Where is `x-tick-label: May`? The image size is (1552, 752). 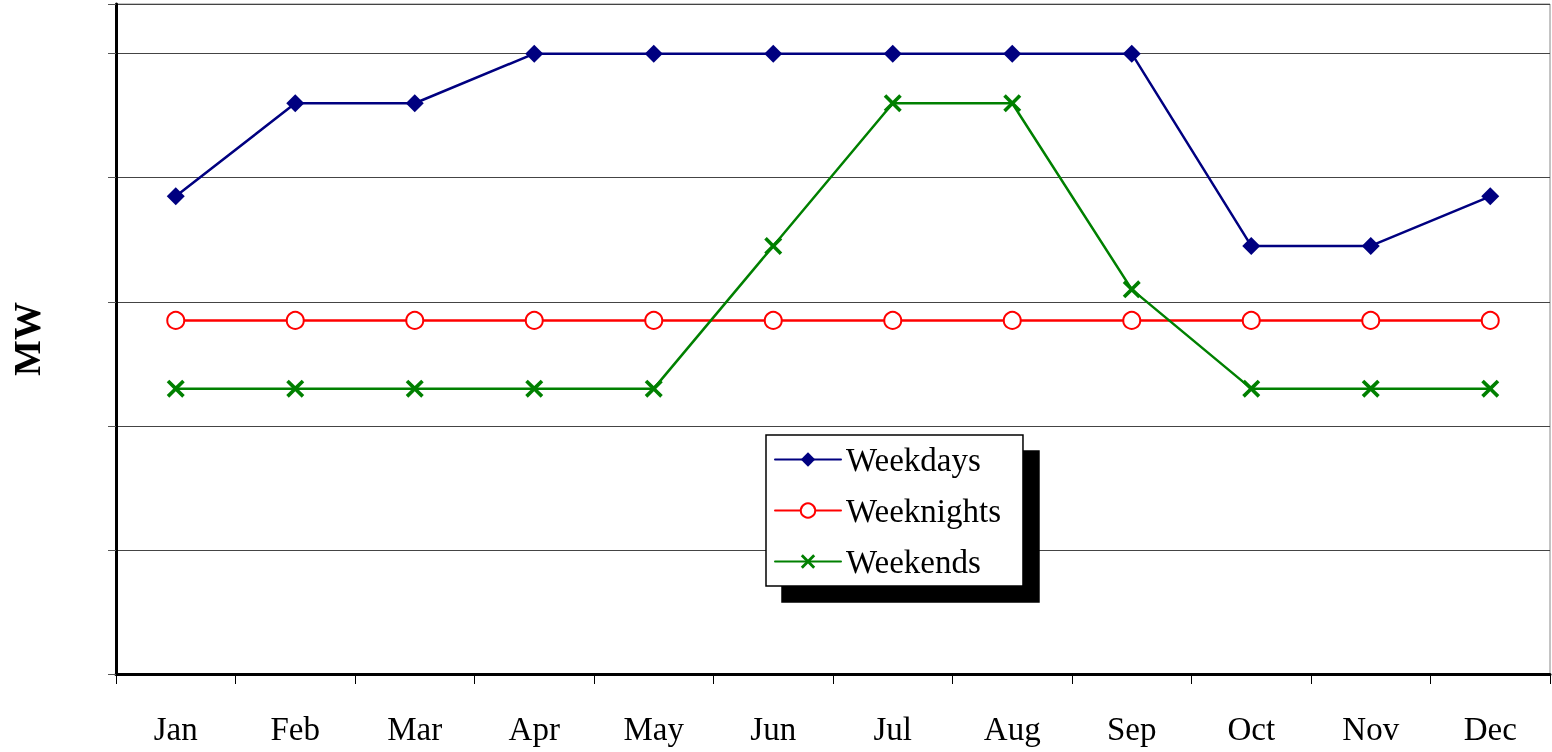 x-tick-label: May is located at coordinates (654, 728).